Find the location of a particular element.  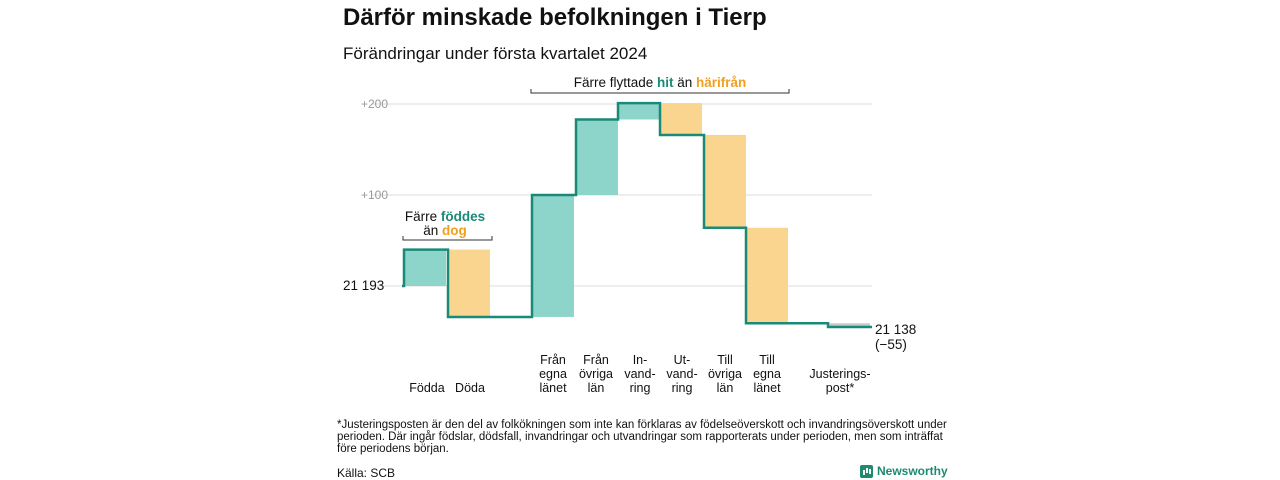

category-label: Ut- is located at coordinates (682, 360).